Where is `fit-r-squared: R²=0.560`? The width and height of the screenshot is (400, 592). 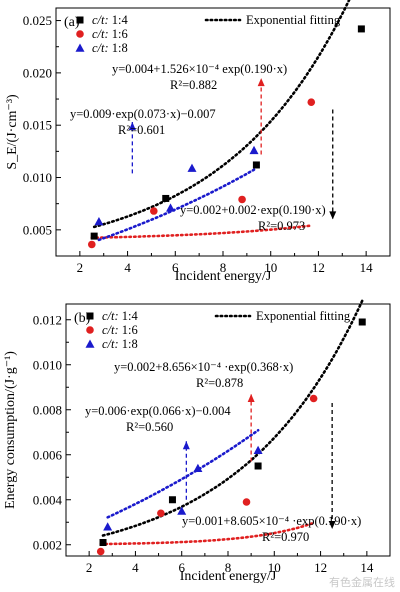
fit-r-squared: R²=0.560 is located at coordinates (149, 427).